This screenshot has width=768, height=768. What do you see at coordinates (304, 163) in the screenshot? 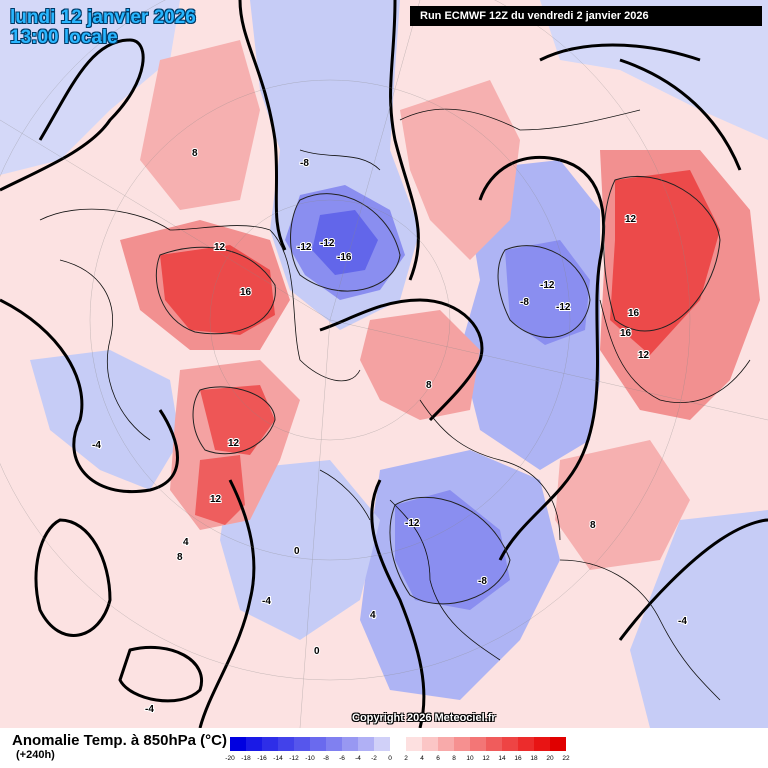
I see `label-minus8-arctic: -8` at bounding box center [304, 163].